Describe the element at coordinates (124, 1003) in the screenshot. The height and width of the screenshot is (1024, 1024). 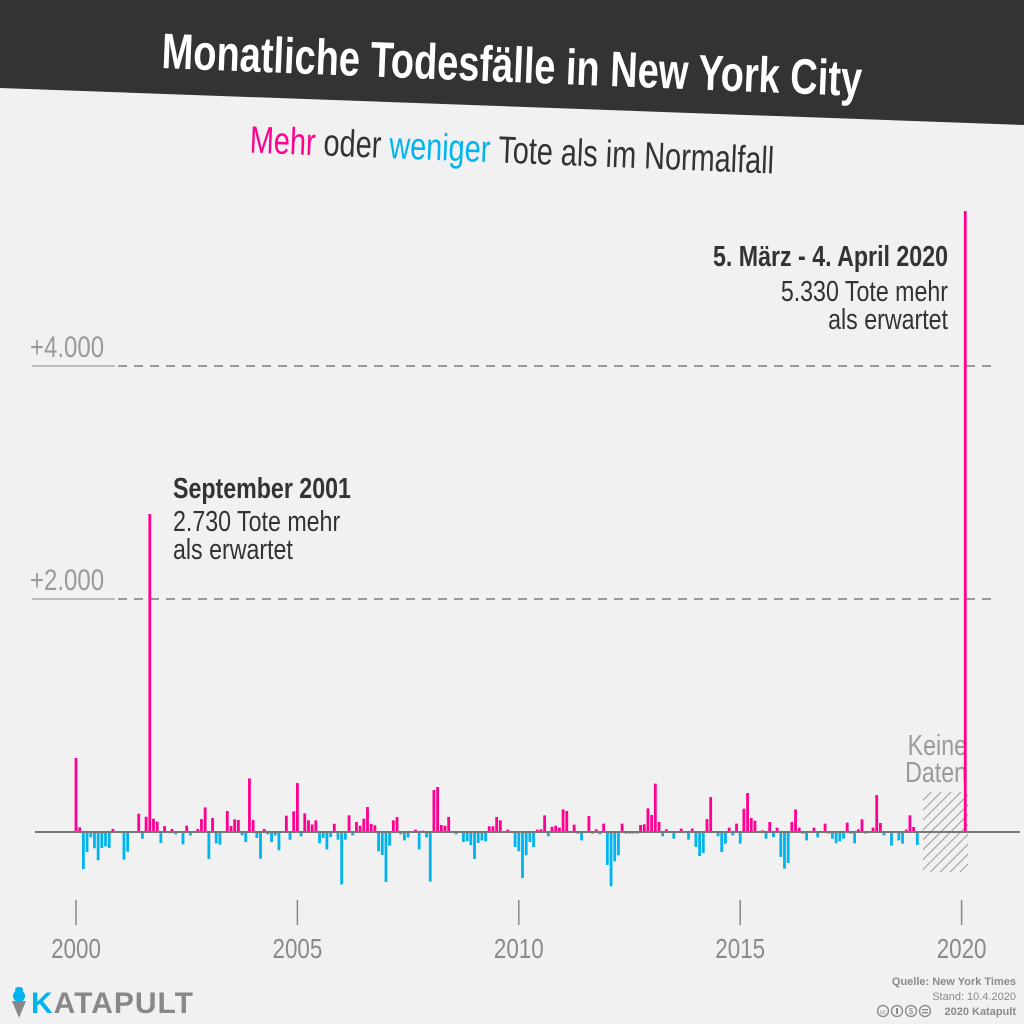
I see `logo-rest: ATAPULT` at that location.